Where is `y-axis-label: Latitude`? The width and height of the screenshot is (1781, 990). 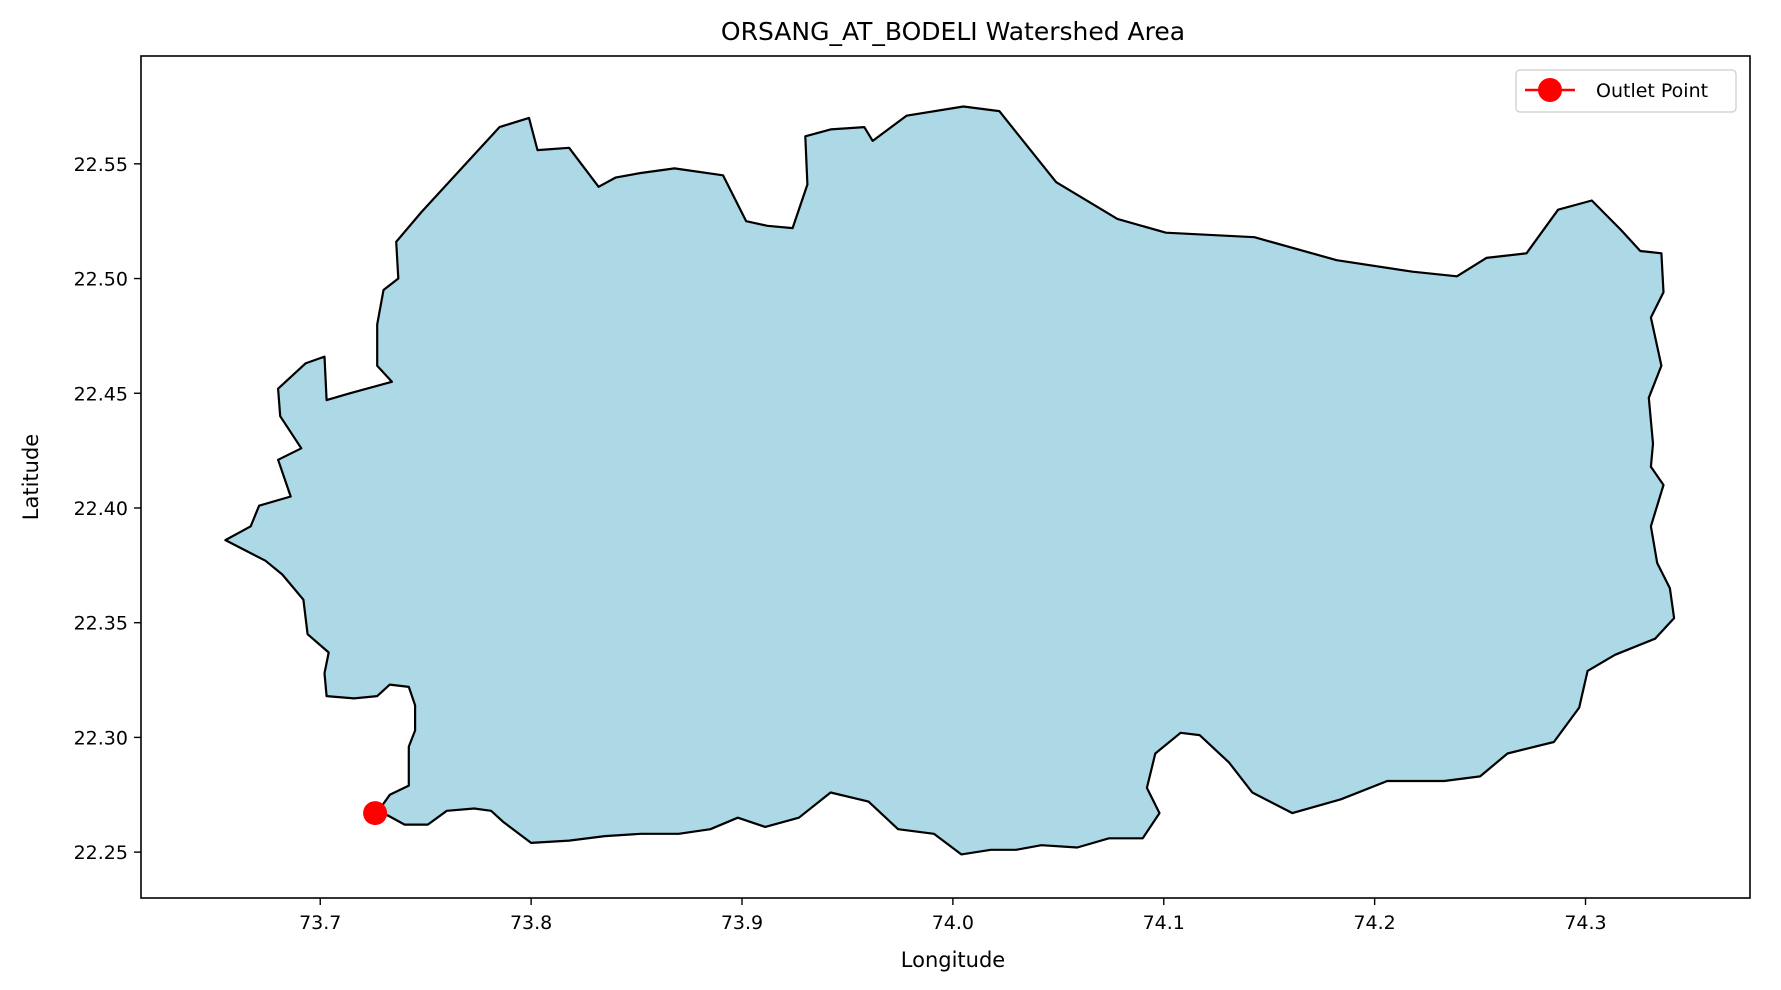 y-axis-label: Latitude is located at coordinates (31, 477).